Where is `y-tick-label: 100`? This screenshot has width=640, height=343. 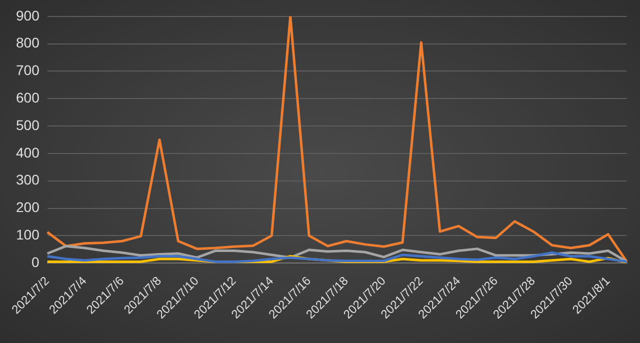 y-tick-label: 100 is located at coordinates (28, 234).